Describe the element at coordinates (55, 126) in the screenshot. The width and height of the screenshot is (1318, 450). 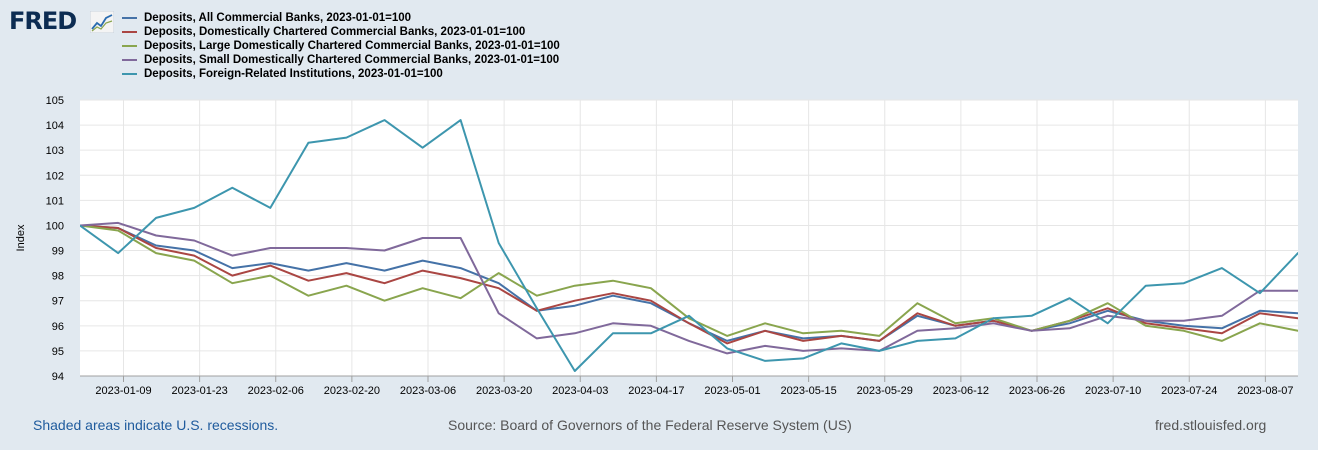
I see `y-tick-label: 104` at that location.